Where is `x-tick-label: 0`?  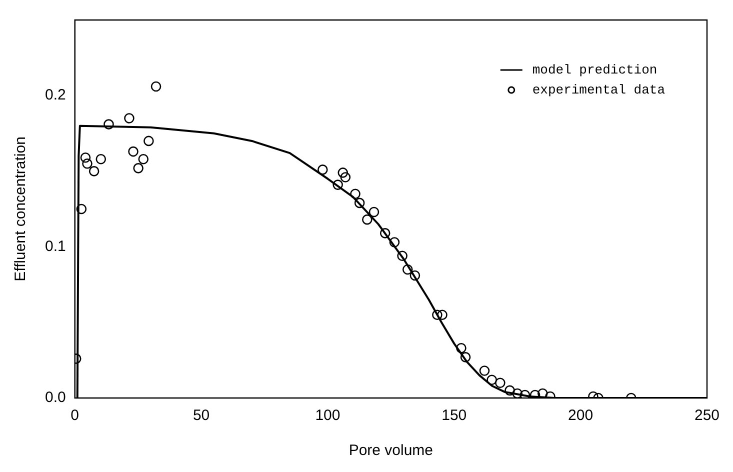 x-tick-label: 0 is located at coordinates (75, 415).